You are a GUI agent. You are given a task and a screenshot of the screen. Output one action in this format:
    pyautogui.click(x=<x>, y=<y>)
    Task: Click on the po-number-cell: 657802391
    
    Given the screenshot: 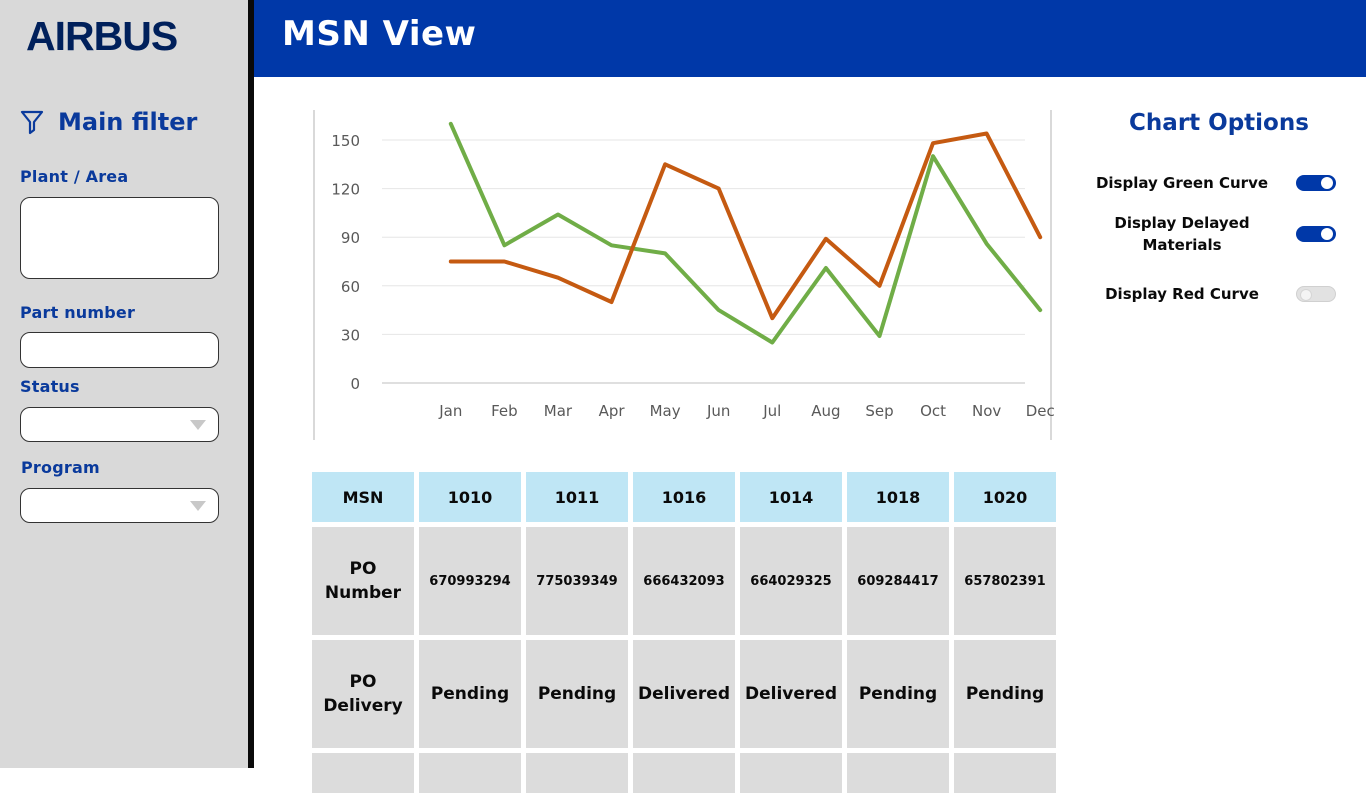 What is the action you would take?
    pyautogui.click(x=1005, y=581)
    